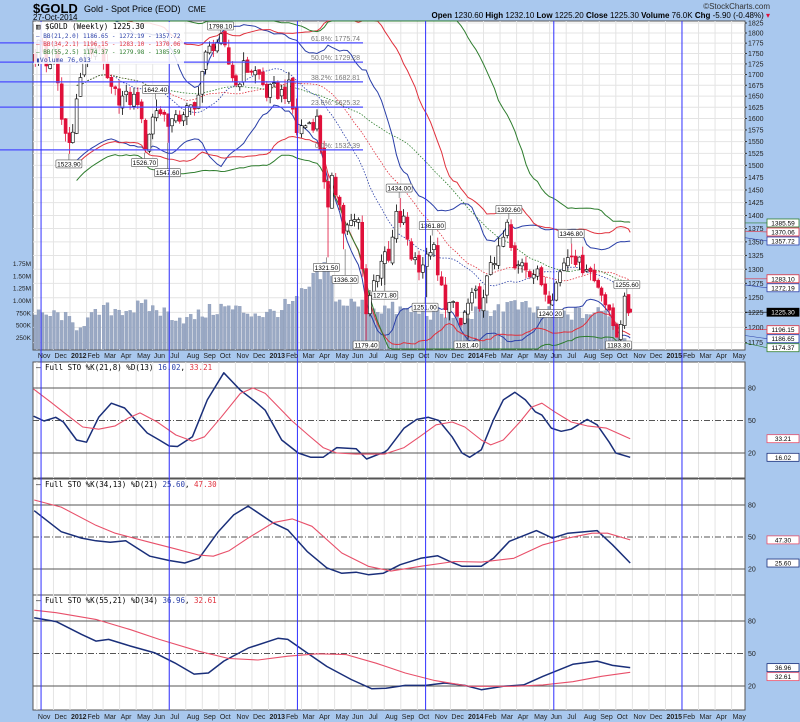  Describe the element at coordinates (655, 15) in the screenshot. I see `volume-label: Volume` at that location.